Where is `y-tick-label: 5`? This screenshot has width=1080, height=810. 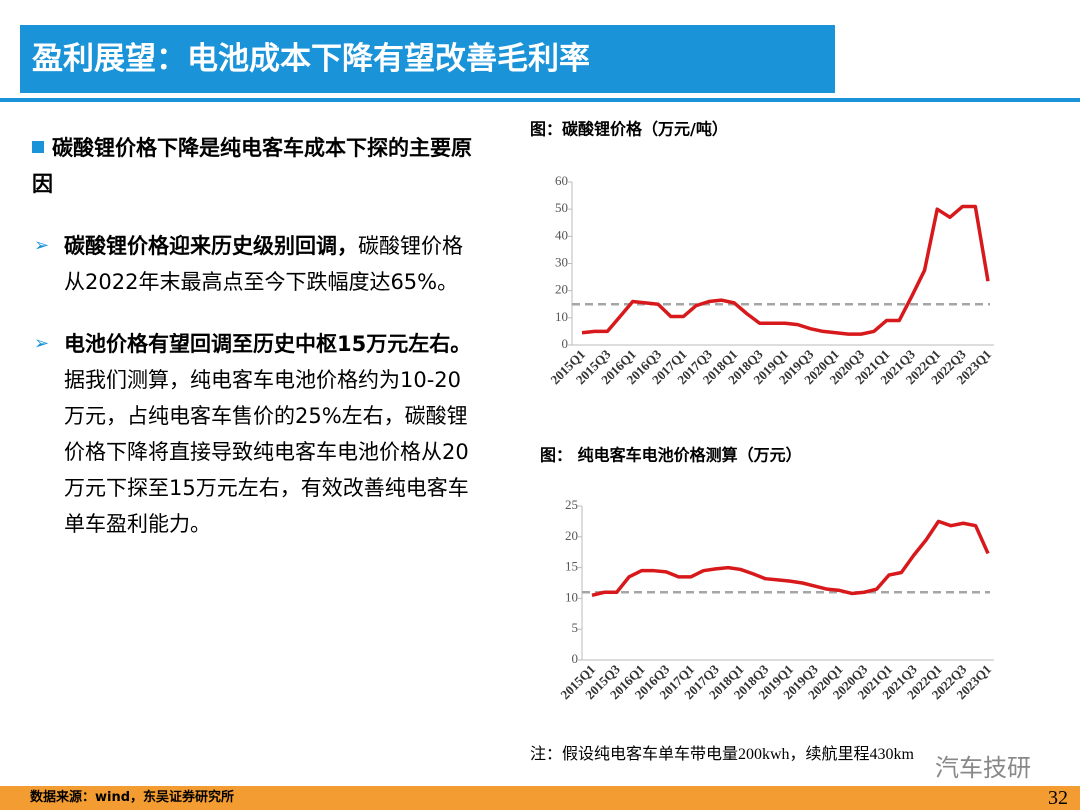 y-tick-label: 5 is located at coordinates (575, 627).